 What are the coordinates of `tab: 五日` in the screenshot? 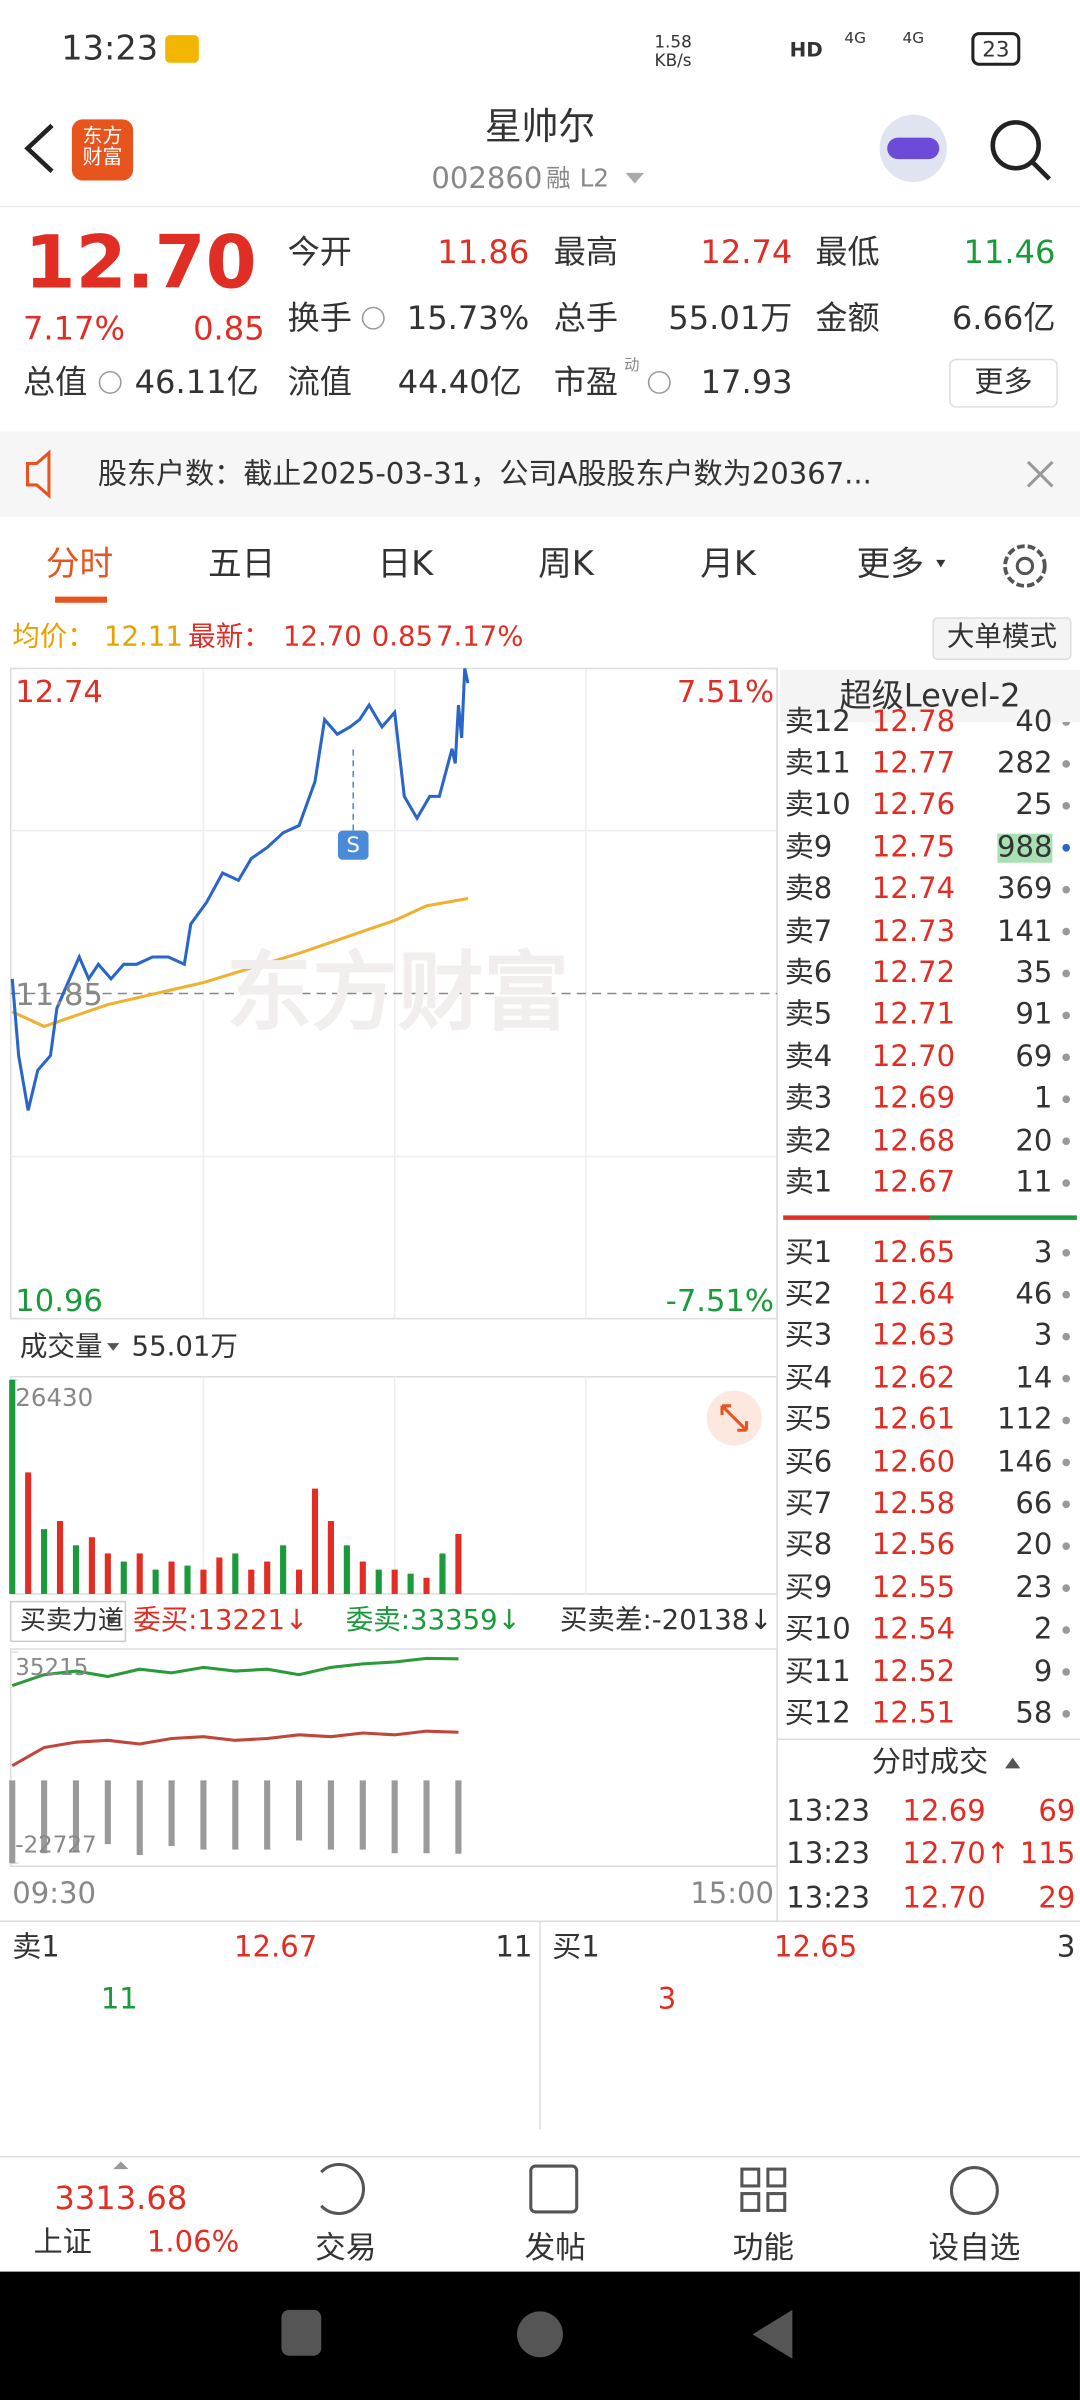 It's located at (242, 565).